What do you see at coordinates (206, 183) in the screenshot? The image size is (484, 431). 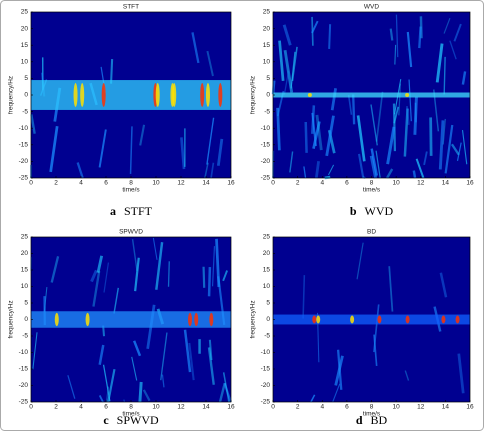 I see `x-tick-label: 14` at bounding box center [206, 183].